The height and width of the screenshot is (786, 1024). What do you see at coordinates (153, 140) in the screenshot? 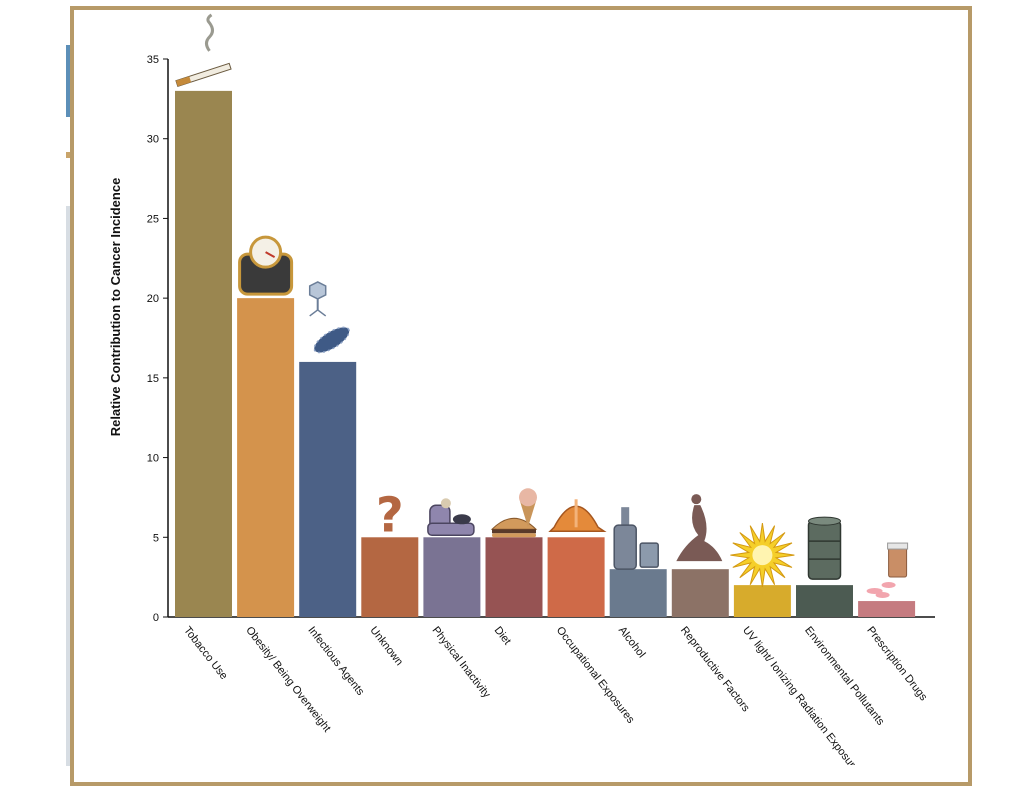
I see `y-tick-label: 30` at bounding box center [153, 140].